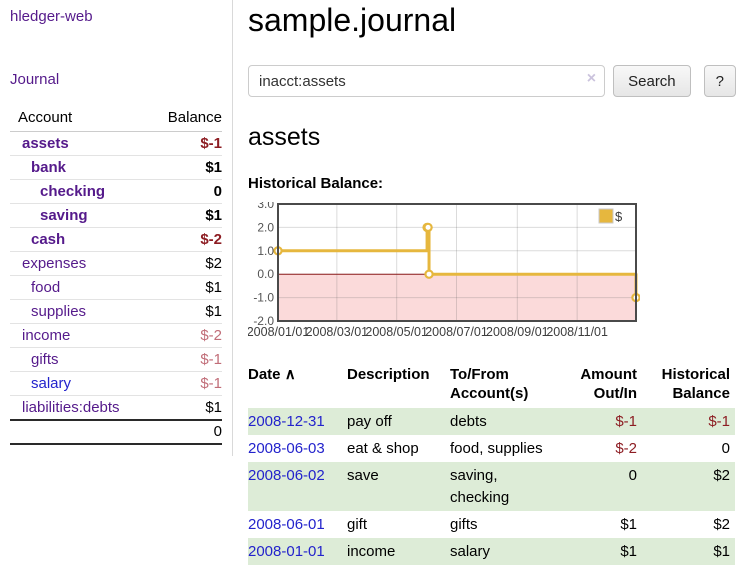  Describe the element at coordinates (116, 311) in the screenshot. I see `account-row: supplies $1` at that location.